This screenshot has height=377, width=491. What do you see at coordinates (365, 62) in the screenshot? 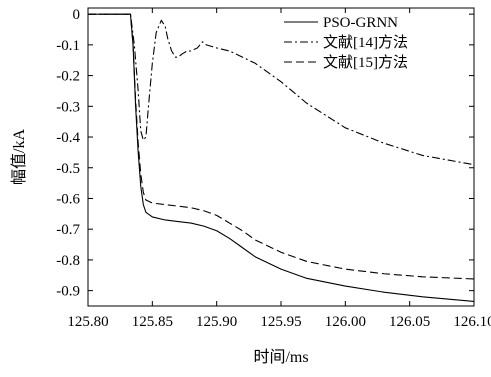
I see `legend-label-3: 文献[15]方法` at bounding box center [365, 62].